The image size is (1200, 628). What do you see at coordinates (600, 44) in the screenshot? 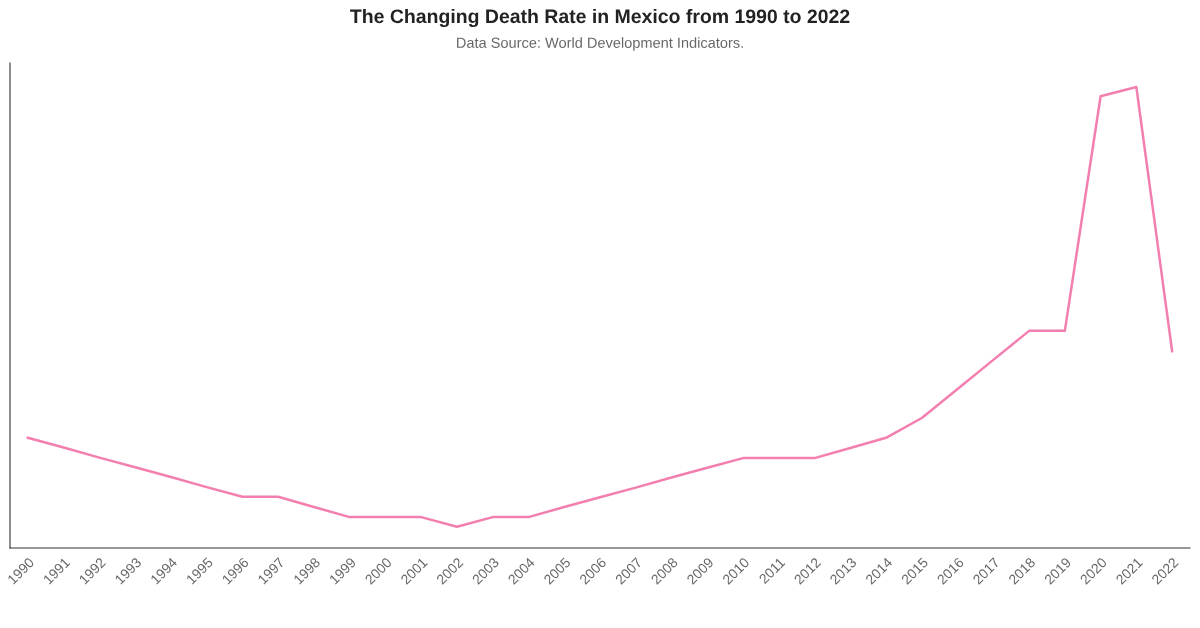
I see `chart-subtitle: Data Source: World Development Indicators.` at bounding box center [600, 44].